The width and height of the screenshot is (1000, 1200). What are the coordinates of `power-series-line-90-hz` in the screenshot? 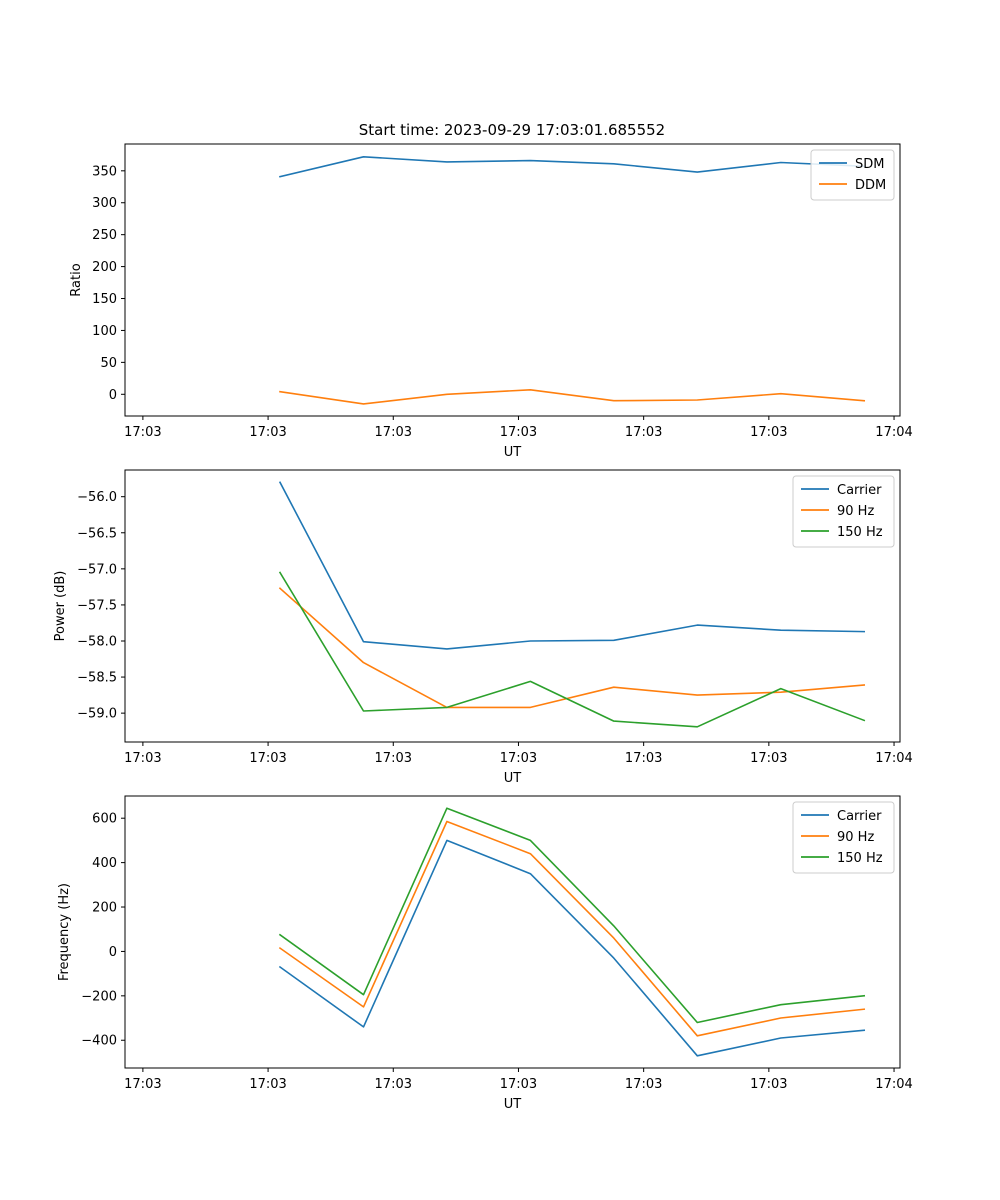 It's located at (572, 648).